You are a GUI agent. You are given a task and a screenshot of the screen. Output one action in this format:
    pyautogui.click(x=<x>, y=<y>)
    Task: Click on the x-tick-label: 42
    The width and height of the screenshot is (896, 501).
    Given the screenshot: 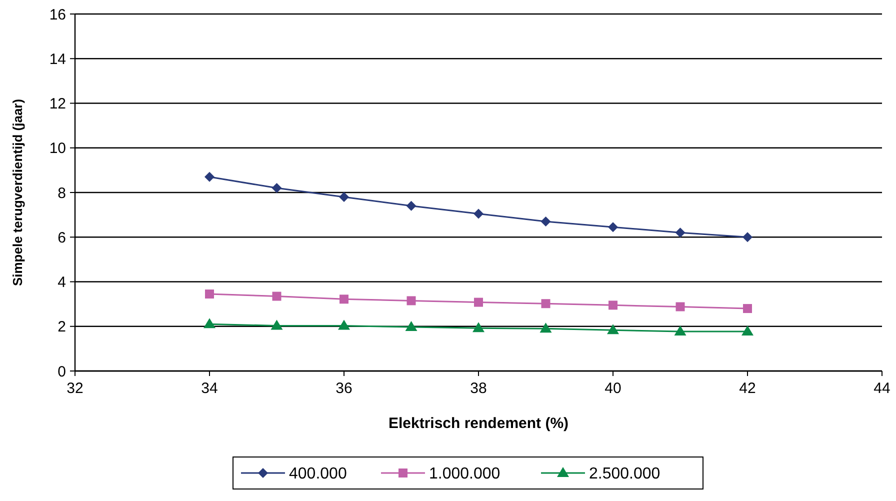 What is the action you would take?
    pyautogui.click(x=747, y=388)
    